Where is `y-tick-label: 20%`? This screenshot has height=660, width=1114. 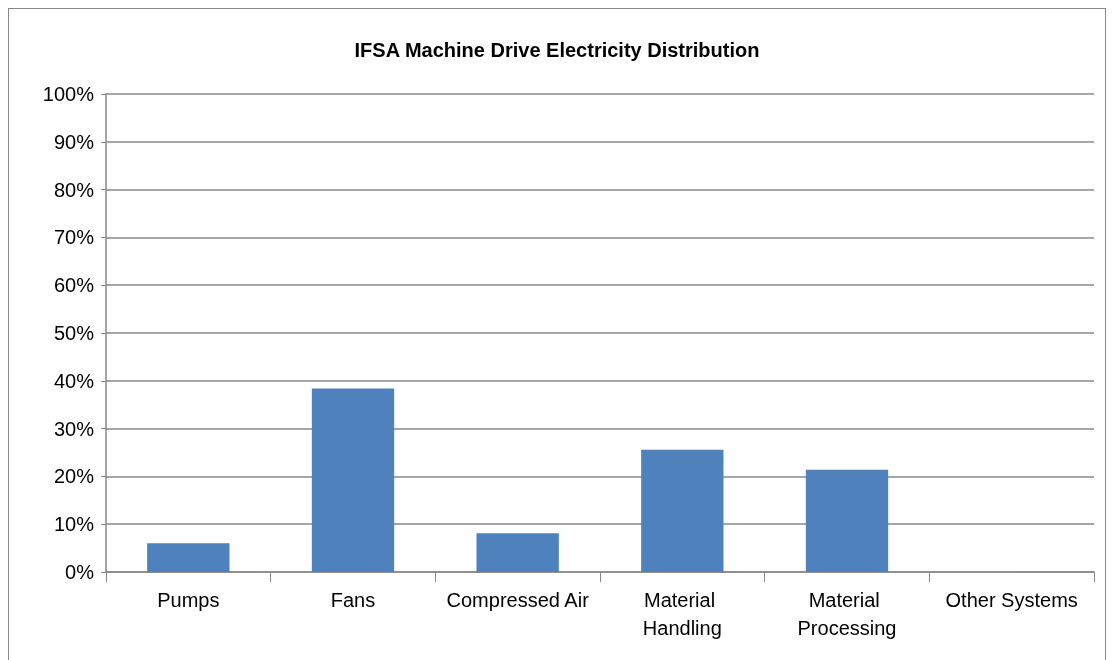
y-tick-label: 20% is located at coordinates (74, 476).